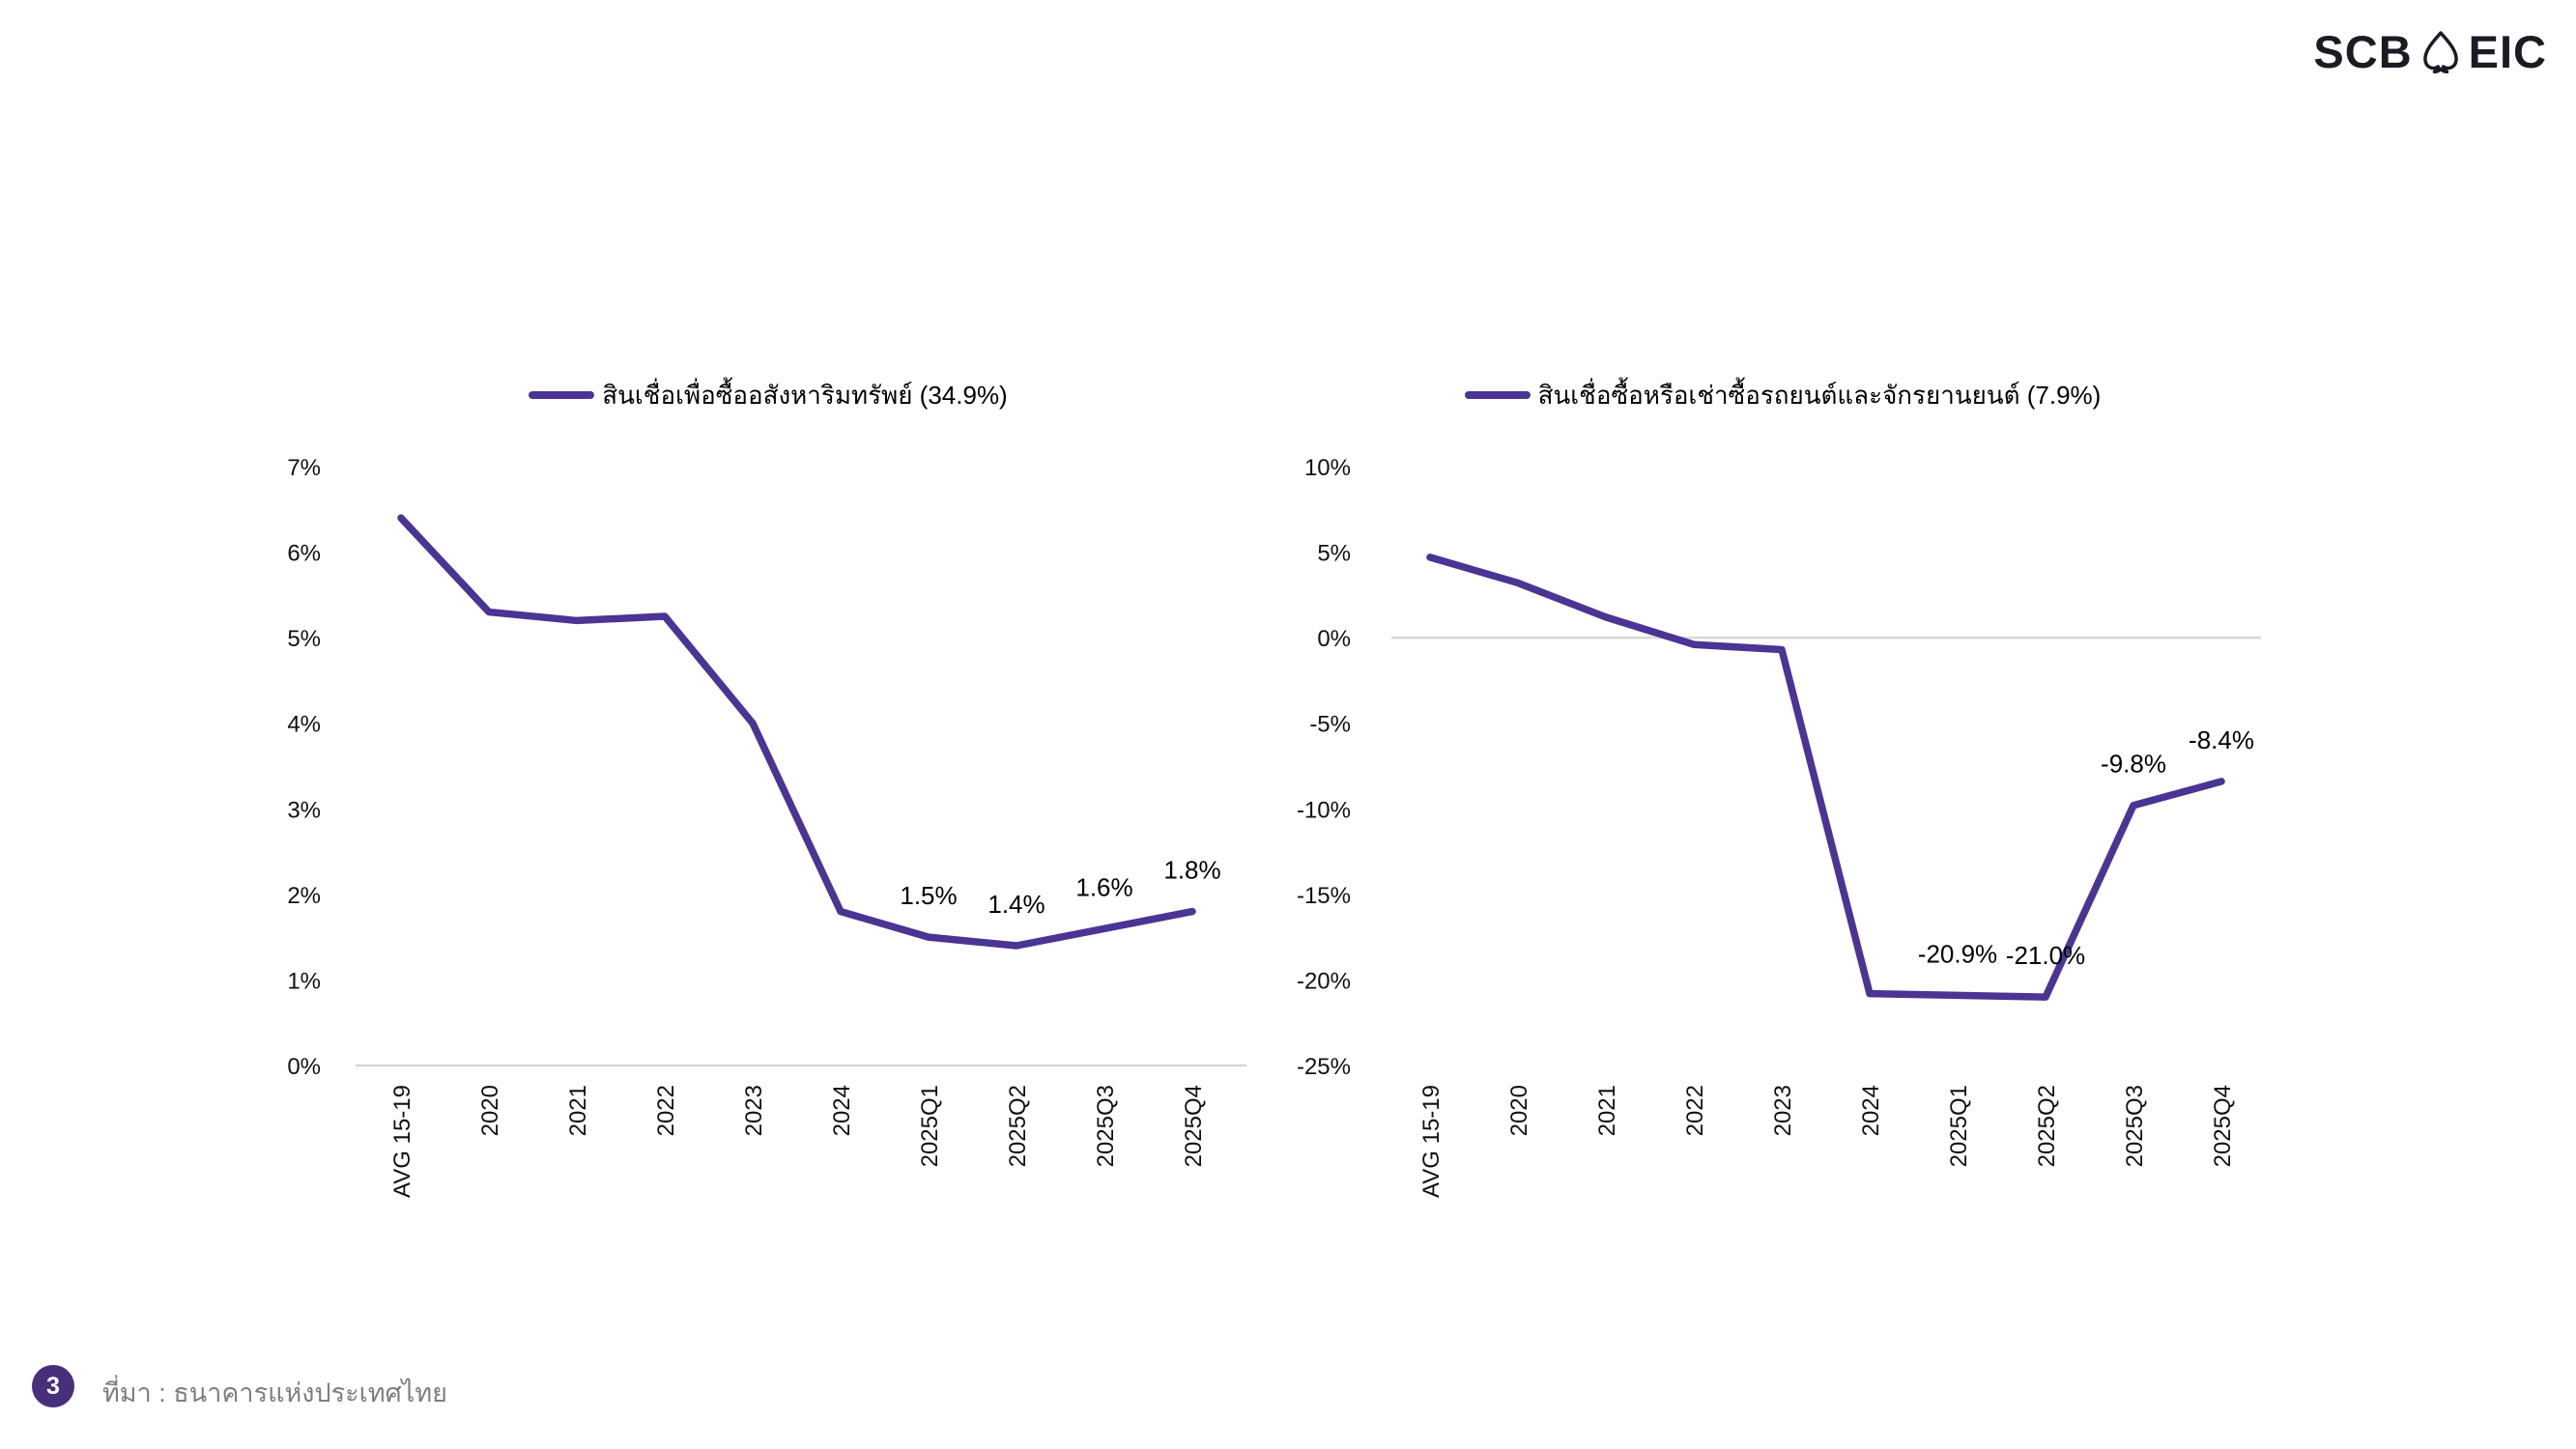  What do you see at coordinates (2222, 739) in the screenshot?
I see `data-point-label: -8.4%` at bounding box center [2222, 739].